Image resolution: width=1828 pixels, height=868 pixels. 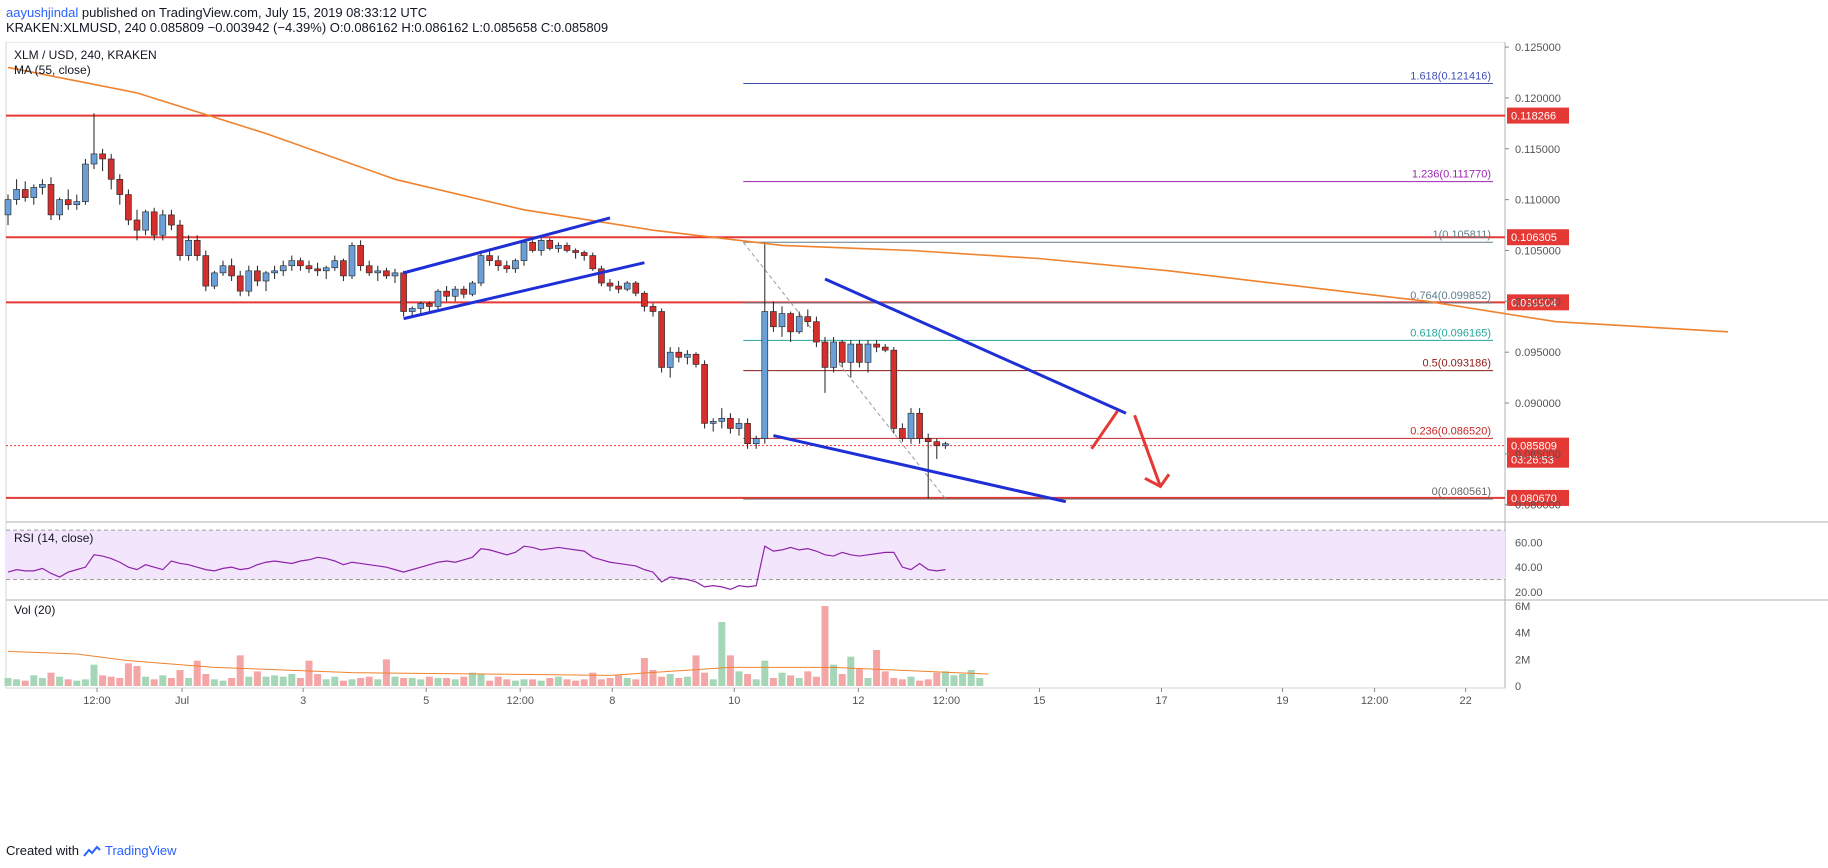 What do you see at coordinates (1537, 150) in the screenshot?
I see `price-tick-label: 0.115000` at bounding box center [1537, 150].